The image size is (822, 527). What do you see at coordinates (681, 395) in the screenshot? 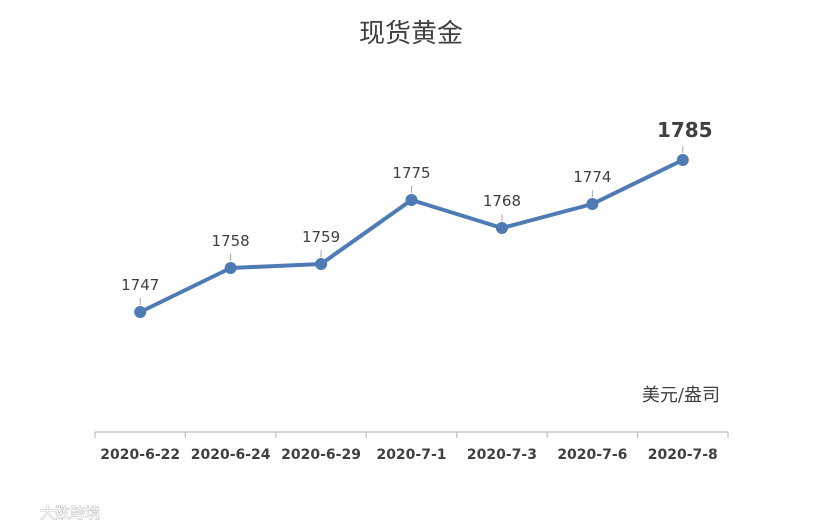
I see `unit-label: 美元/盎司` at bounding box center [681, 395].